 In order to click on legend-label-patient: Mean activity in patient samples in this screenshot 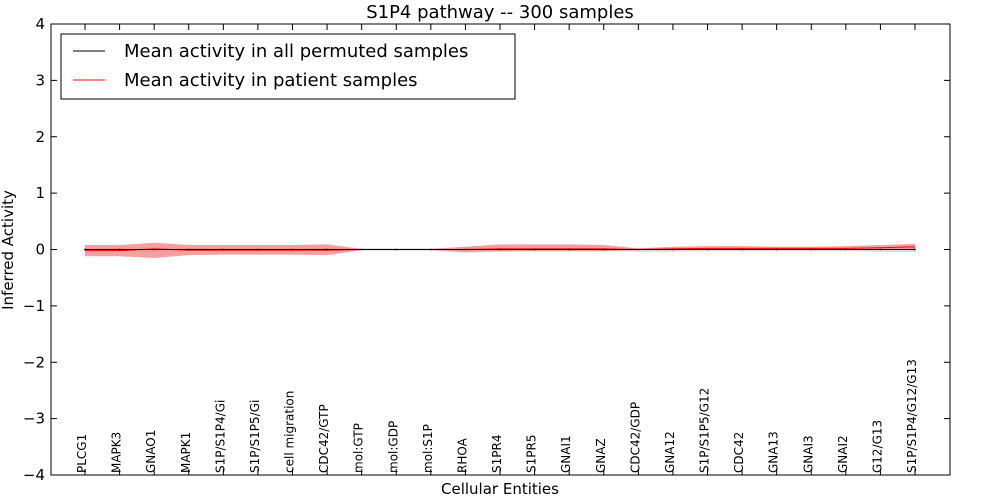, I will do `click(271, 80)`.